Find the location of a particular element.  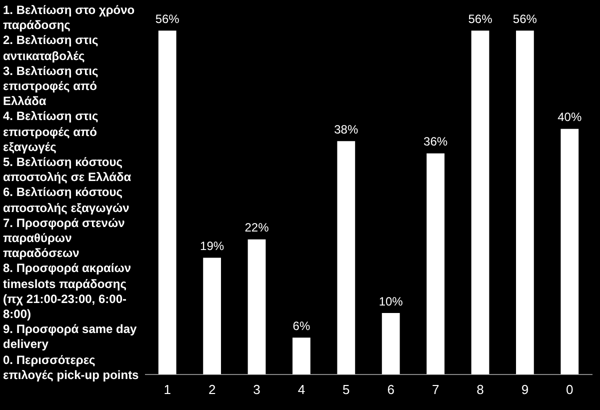

x-tick-label: 5 is located at coordinates (346, 389).